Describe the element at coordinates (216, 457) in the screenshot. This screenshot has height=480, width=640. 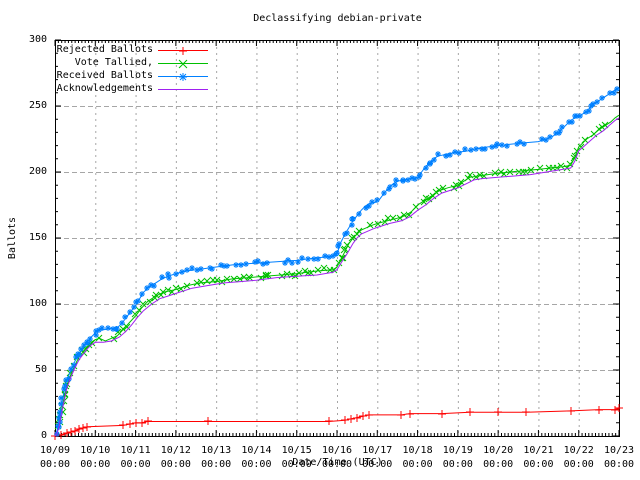
I see `x-tick-label: 10/13 00:00` at that location.